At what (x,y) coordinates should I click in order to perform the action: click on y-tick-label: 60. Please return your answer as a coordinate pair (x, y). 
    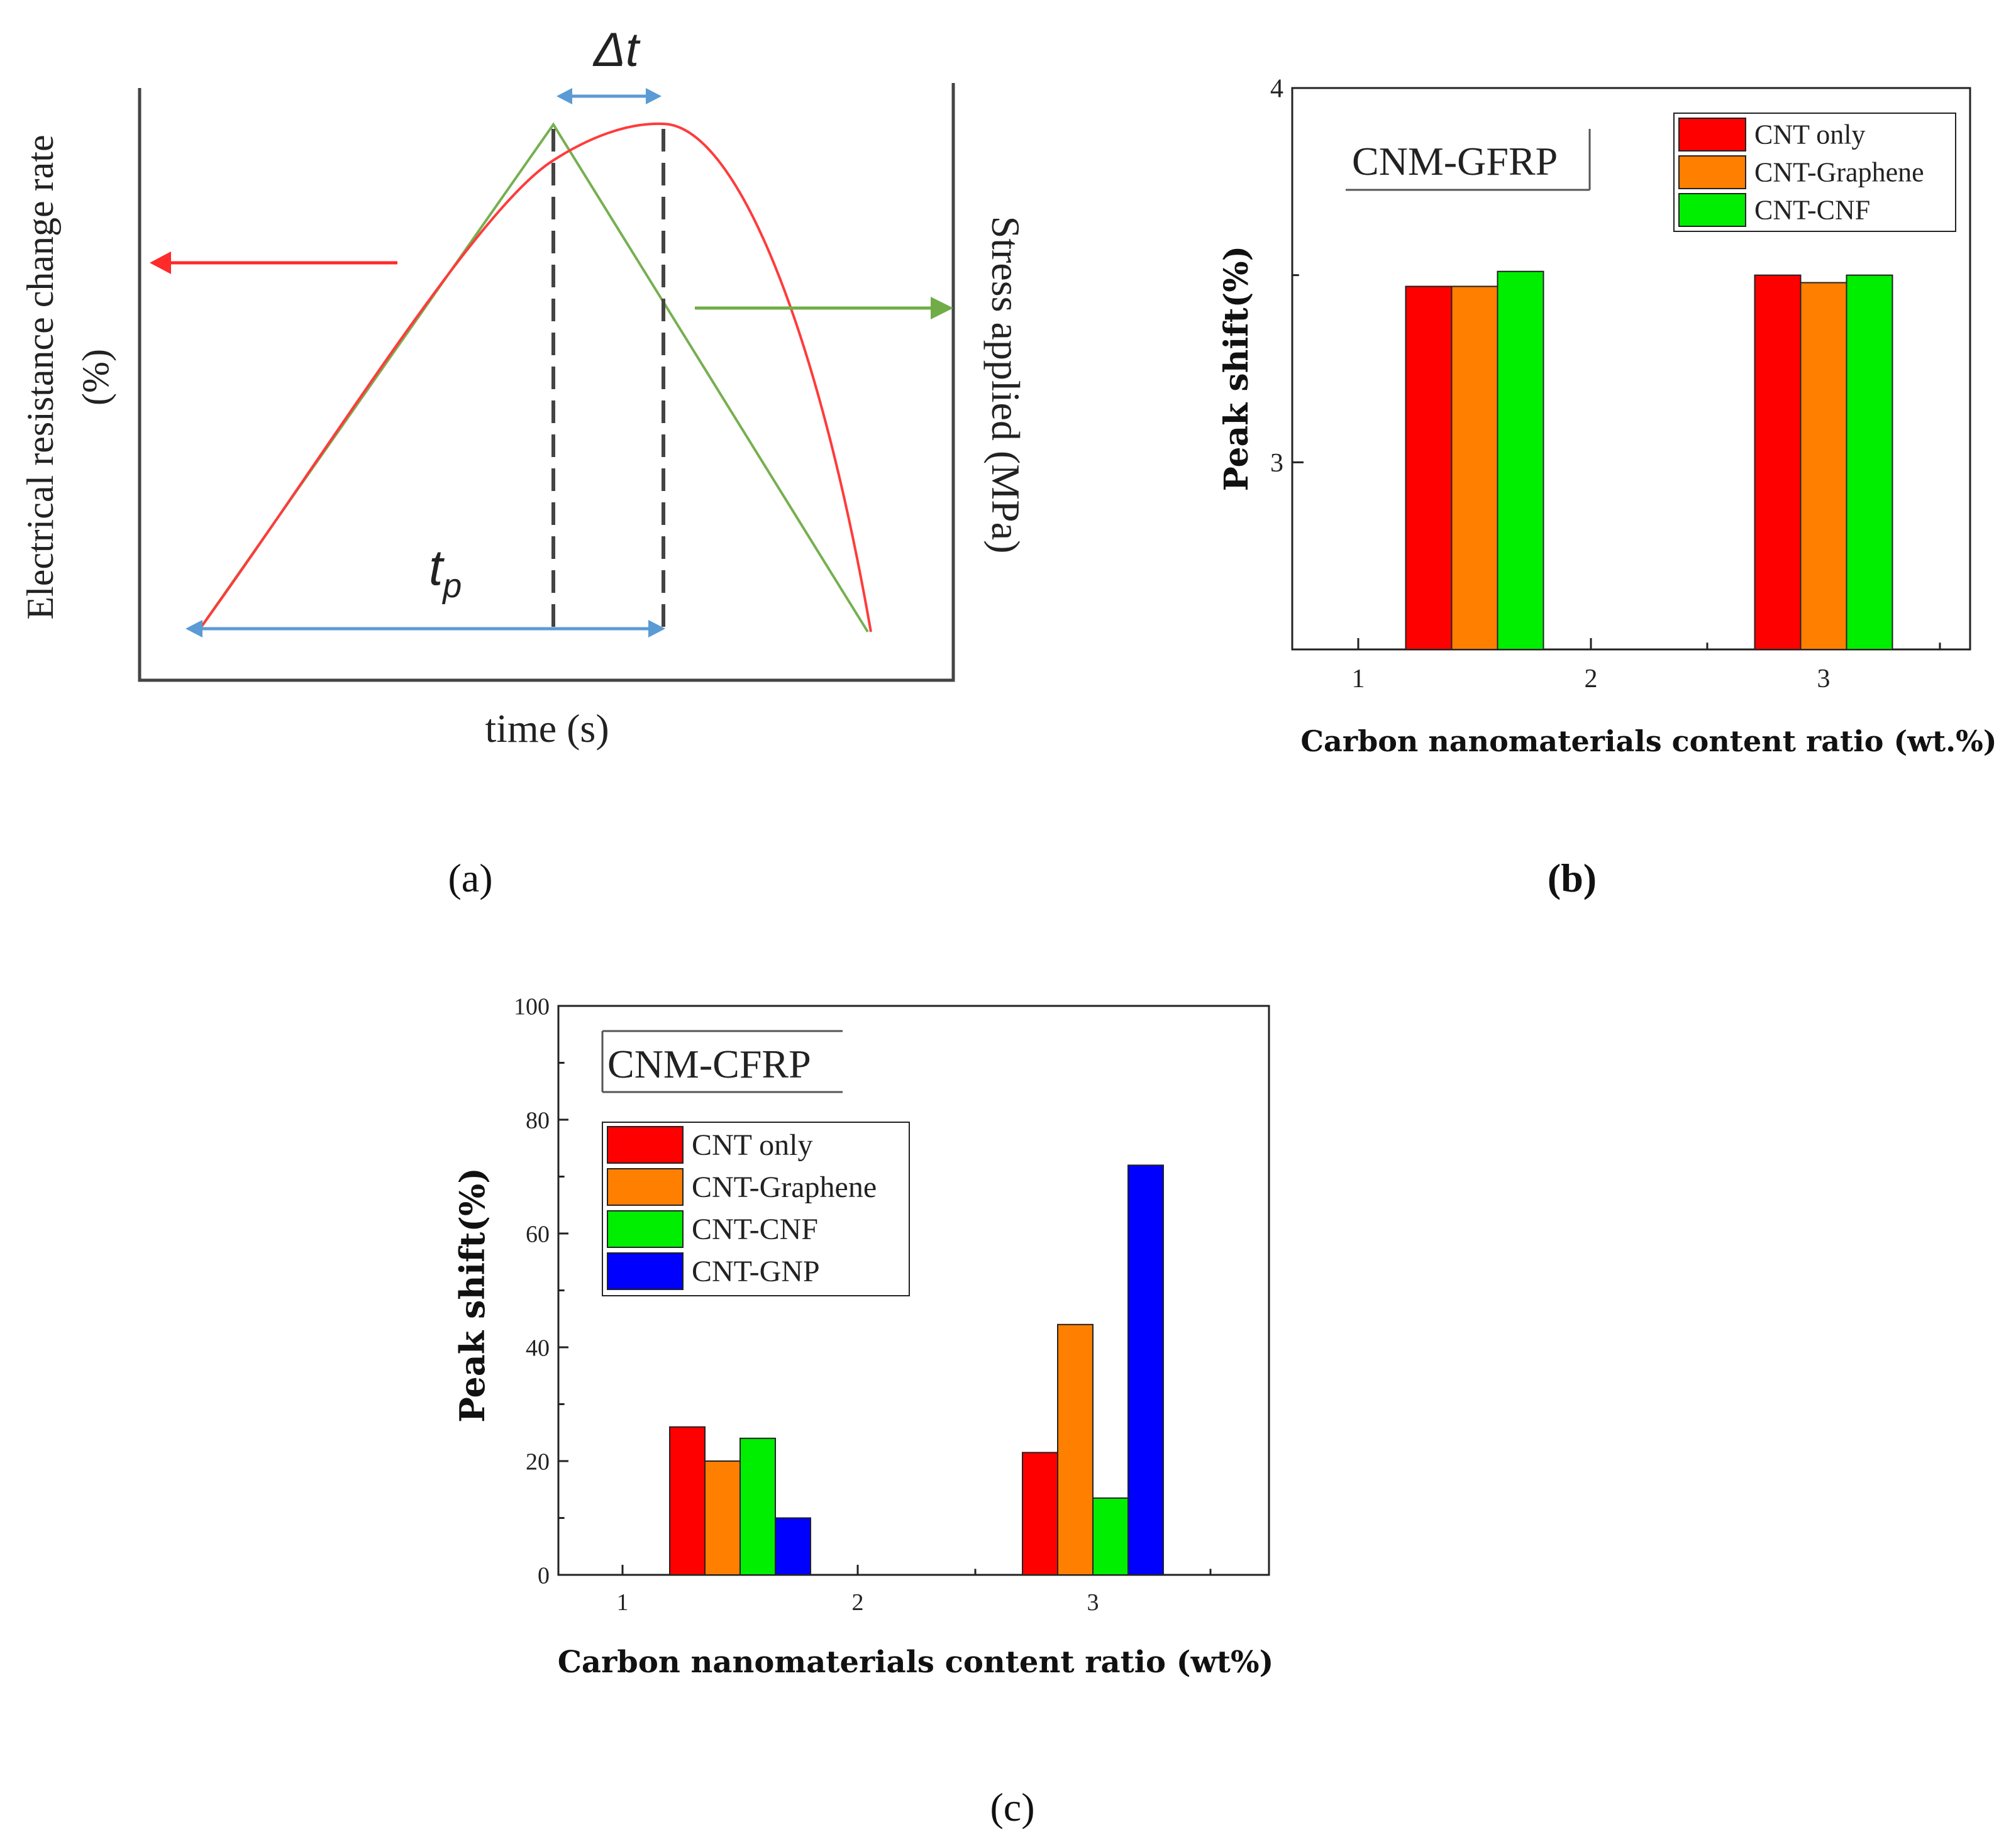
    Looking at the image, I should click on (538, 1234).